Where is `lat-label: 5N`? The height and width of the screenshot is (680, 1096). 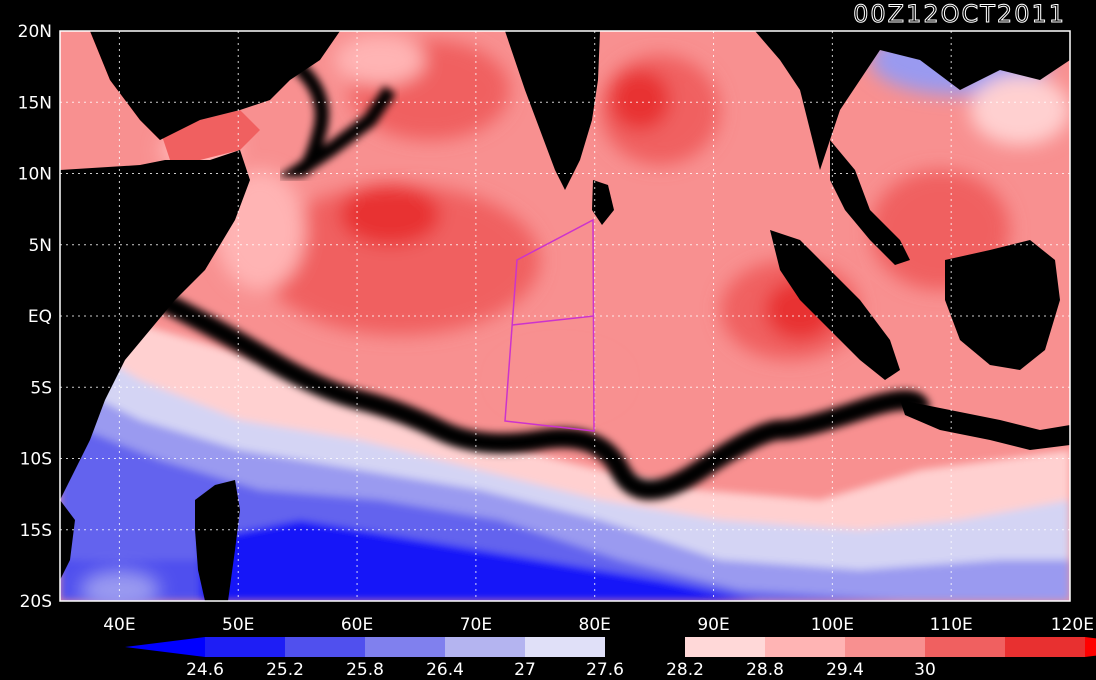
lat-label: 5N is located at coordinates (40, 246).